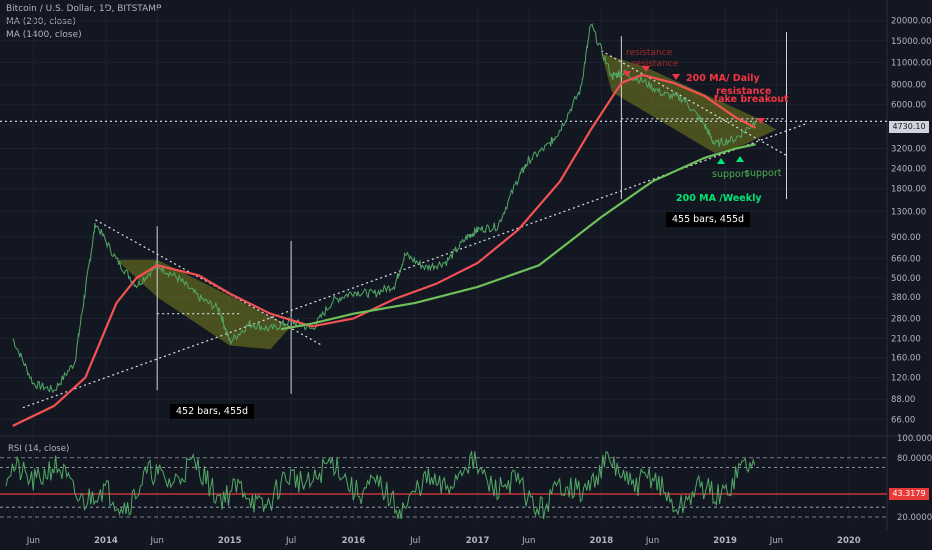  Describe the element at coordinates (725, 541) in the screenshot. I see `x-tick-label: 2019` at that location.